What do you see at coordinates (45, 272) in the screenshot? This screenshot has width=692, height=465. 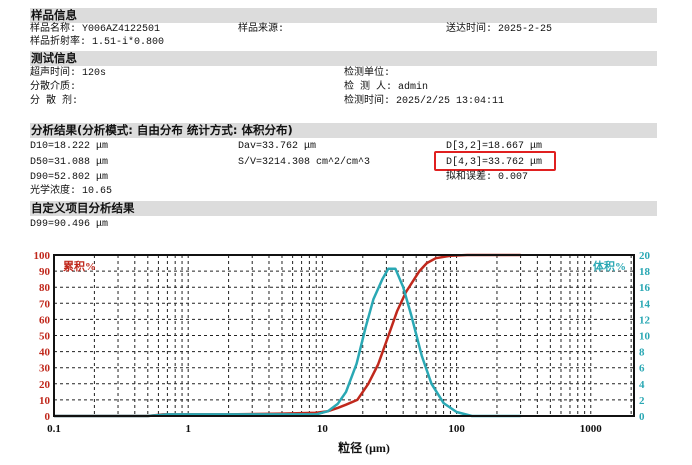 I see `y-left-tick-label: 90` at bounding box center [45, 272].